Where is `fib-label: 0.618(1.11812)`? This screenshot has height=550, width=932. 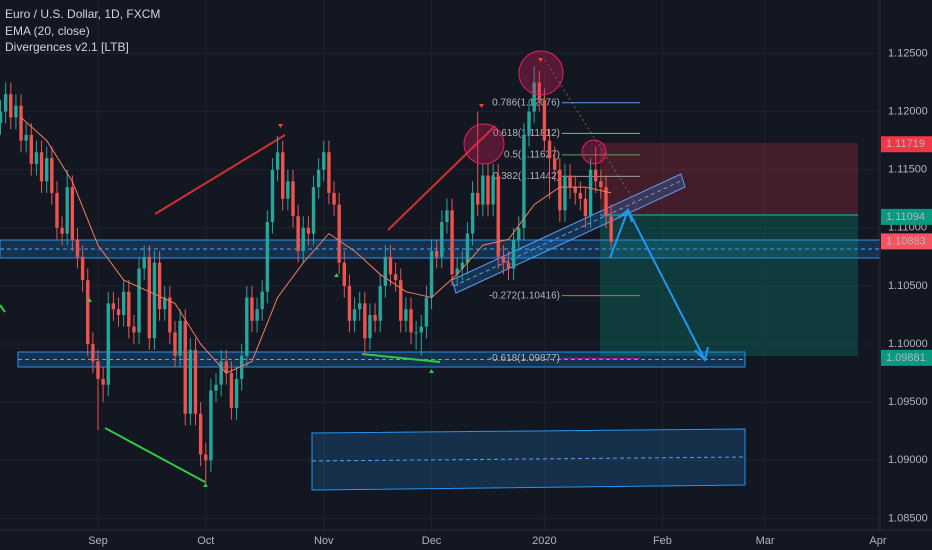
fib-label: 0.618(1.11812) is located at coordinates (526, 133).